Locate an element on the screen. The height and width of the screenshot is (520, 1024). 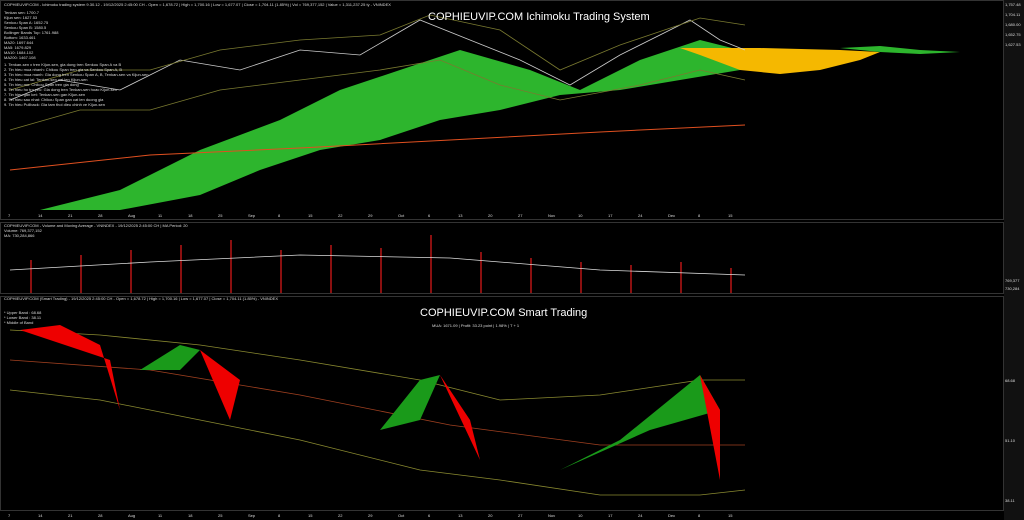
indicator-info: MA20: 1697.644 is located at coordinates (19, 42).